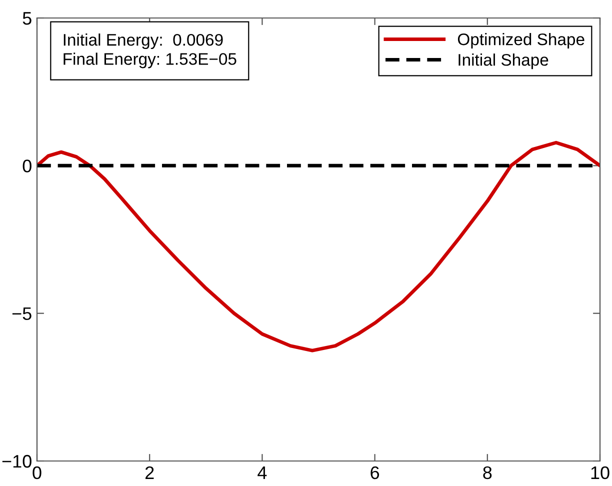  I want to click on y-tick-label: 0, so click(27, 166).